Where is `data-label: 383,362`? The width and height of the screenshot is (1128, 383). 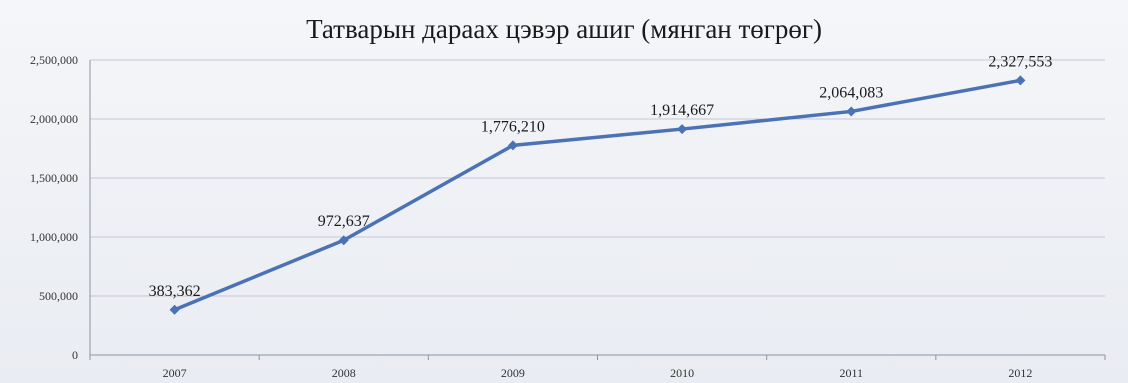 data-label: 383,362 is located at coordinates (175, 291).